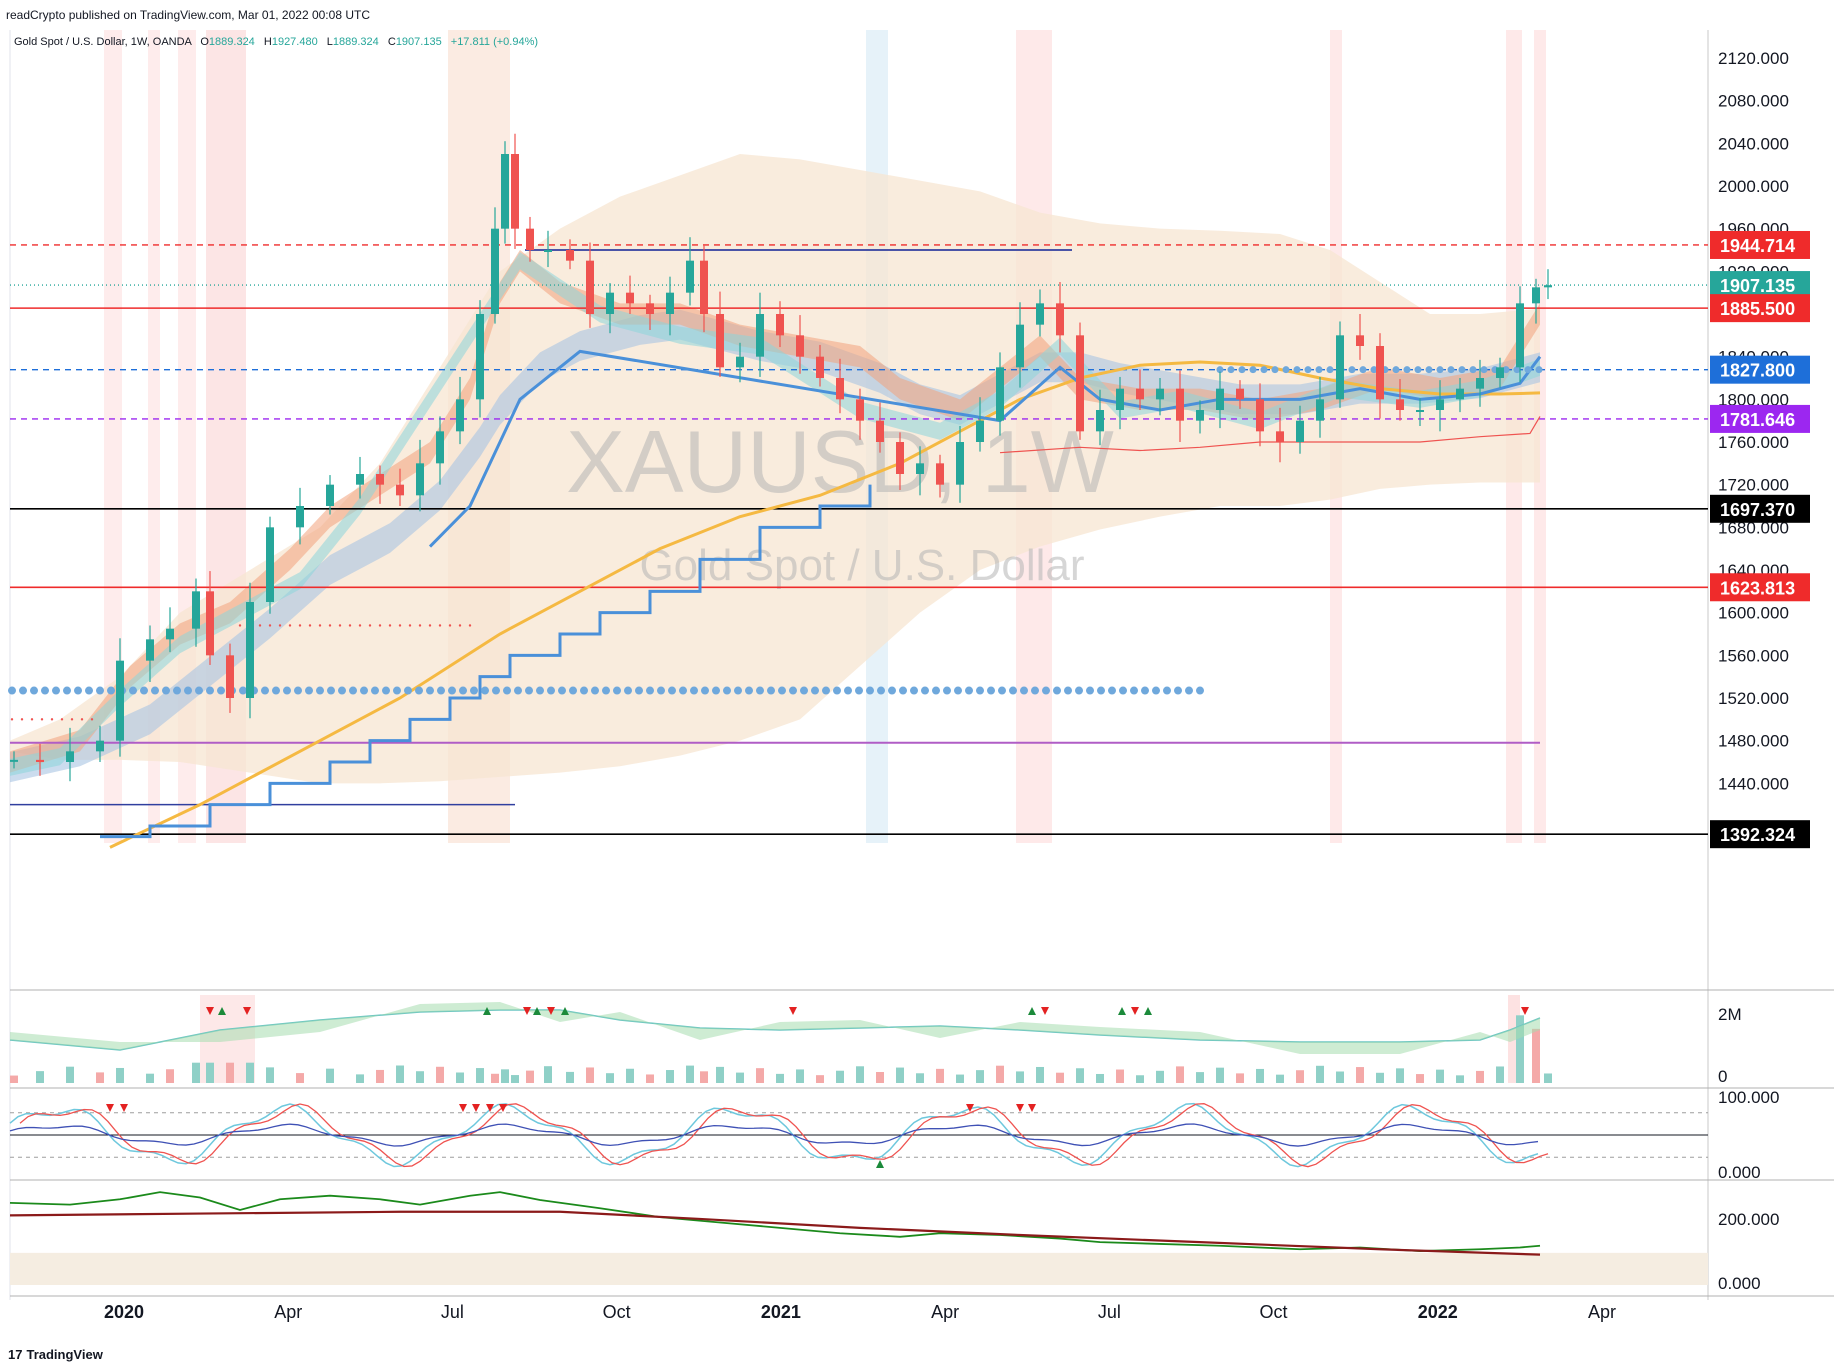 This screenshot has width=1834, height=1370. Describe the element at coordinates (1757, 588) in the screenshot. I see `price-badge-label: 1623.813` at that location.